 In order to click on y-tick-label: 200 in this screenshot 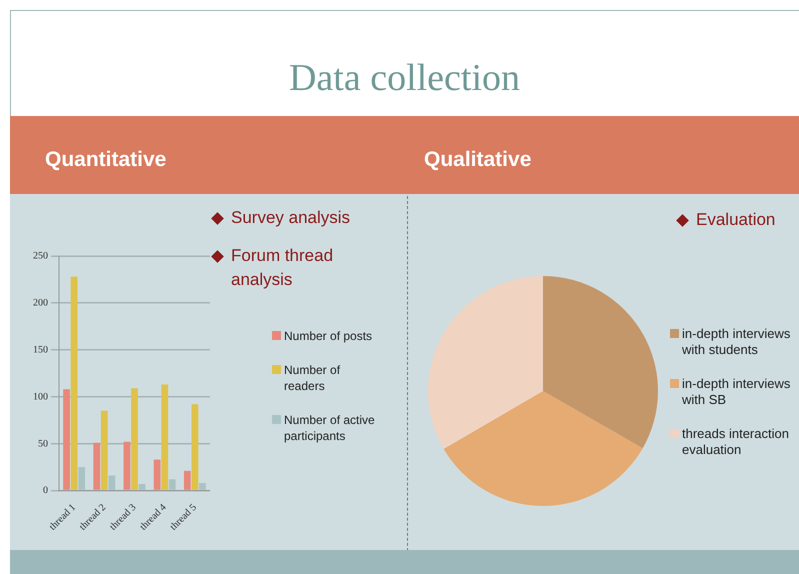, I will do `click(40, 303)`.